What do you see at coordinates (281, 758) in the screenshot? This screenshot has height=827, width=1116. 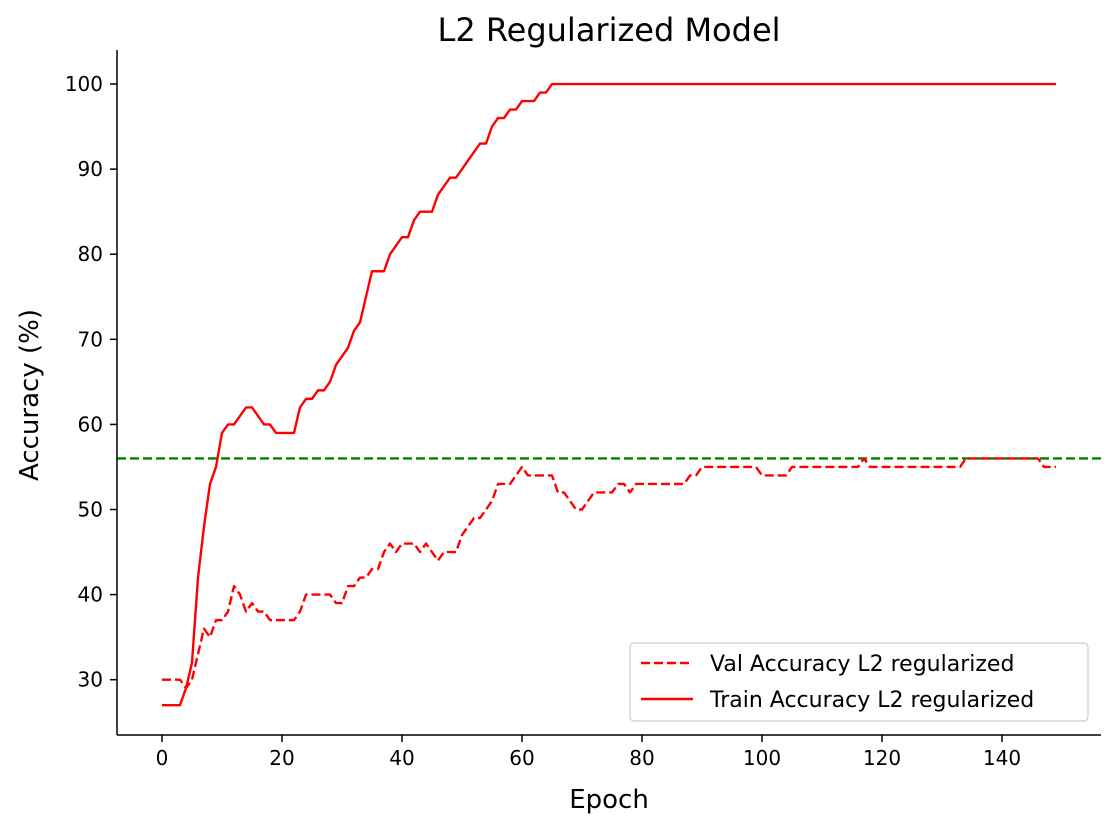 I see `x-tick-label: 20` at bounding box center [281, 758].